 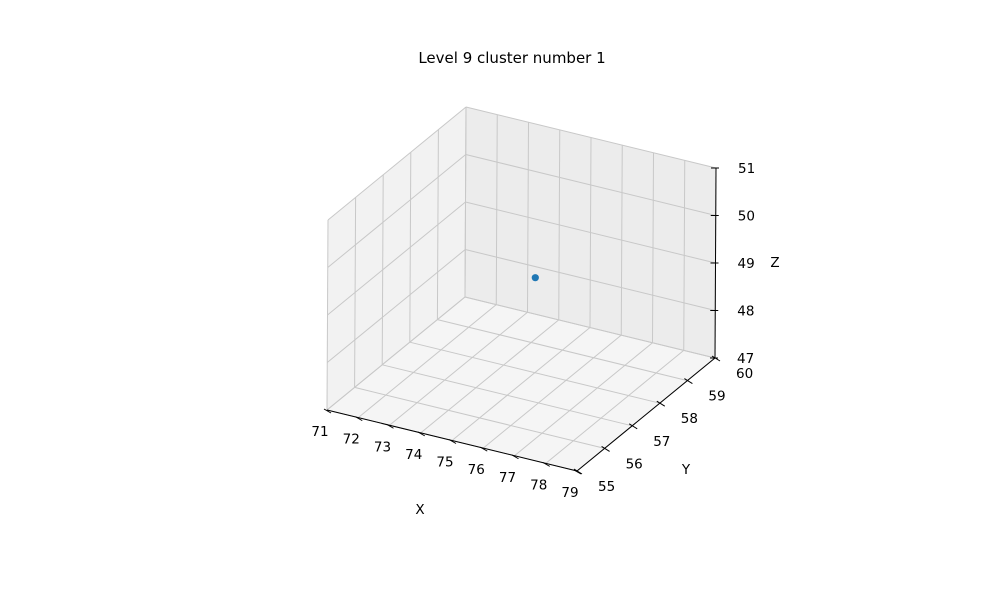 What do you see at coordinates (746, 264) in the screenshot?
I see `z-tick-label: 49` at bounding box center [746, 264].